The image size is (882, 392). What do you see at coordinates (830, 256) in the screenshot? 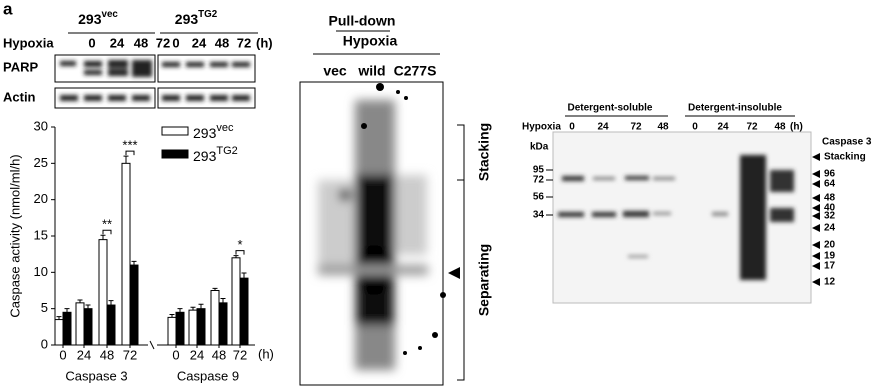
I see `marker-label: 19` at bounding box center [830, 256].